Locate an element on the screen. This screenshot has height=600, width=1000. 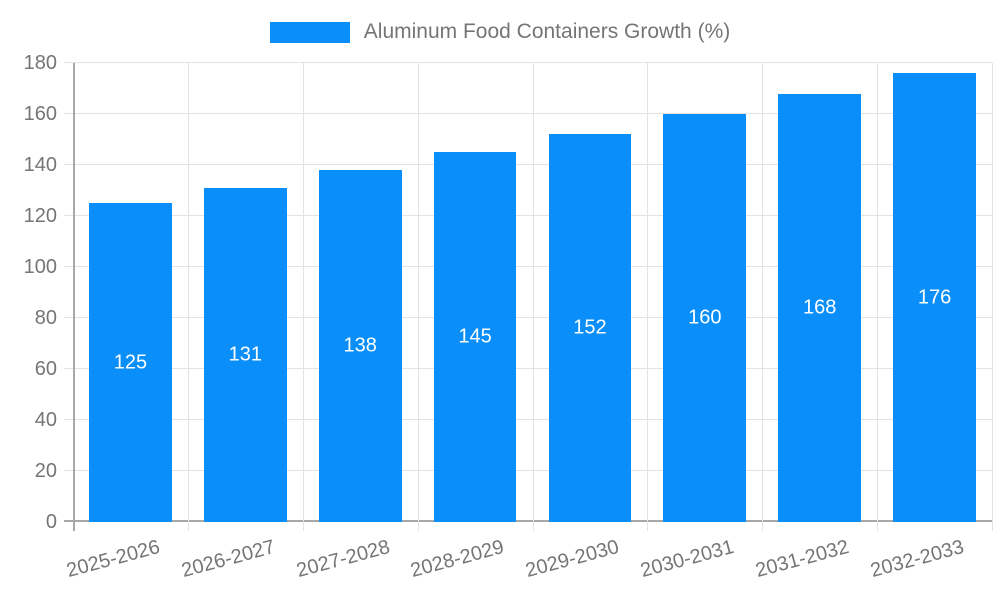
y-tick-label: 120 is located at coordinates (40, 216).